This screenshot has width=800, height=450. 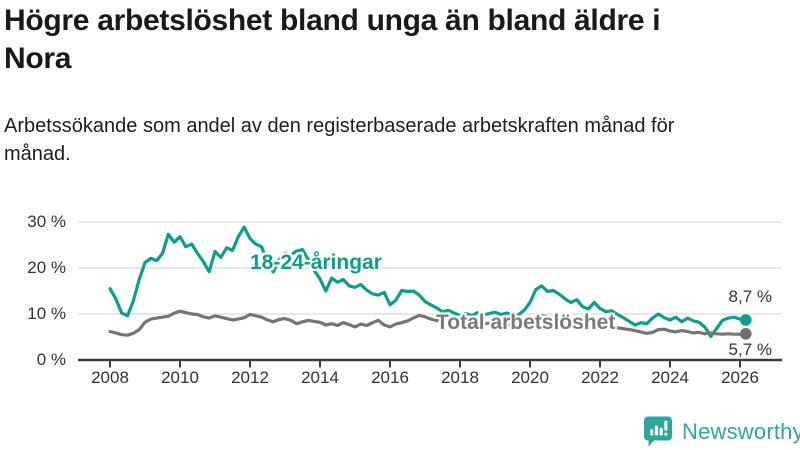 What do you see at coordinates (110, 377) in the screenshot?
I see `x-tick-label: 2008` at bounding box center [110, 377].